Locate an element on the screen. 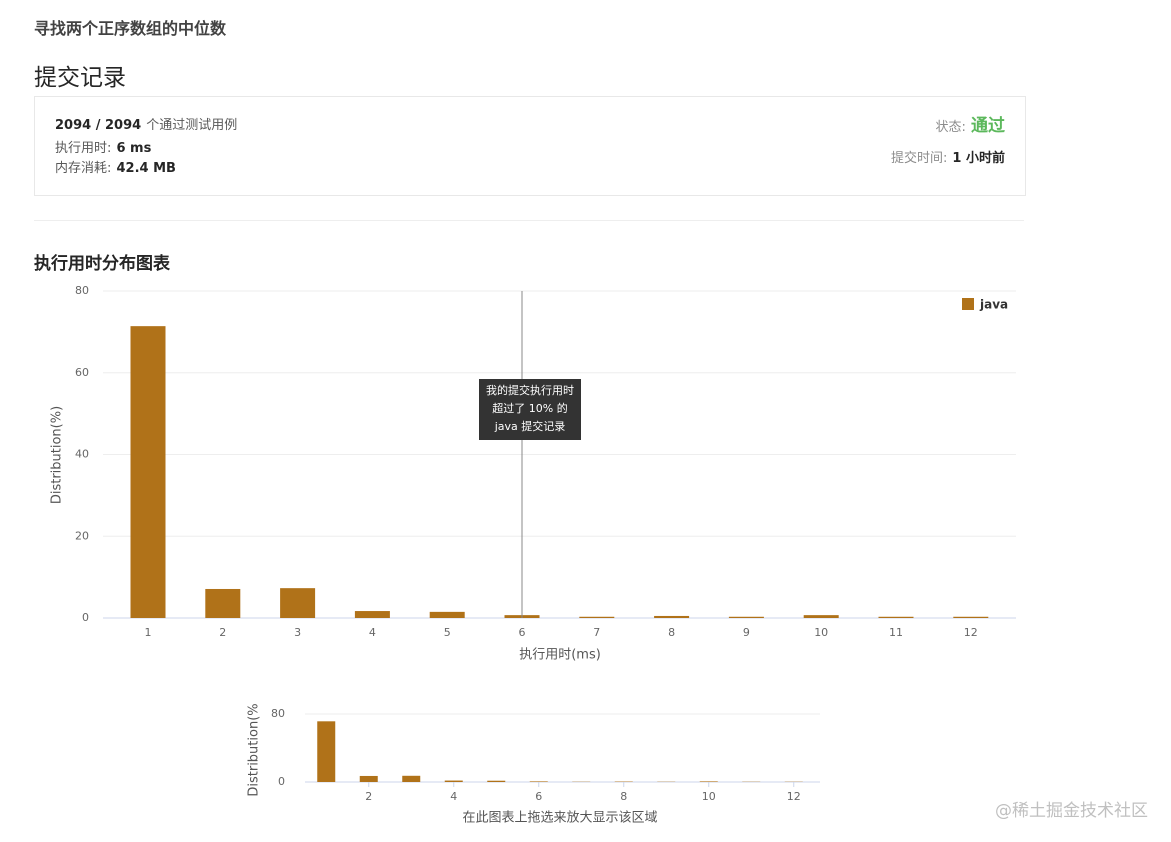 The width and height of the screenshot is (1171, 842). x-tick-label: 1 is located at coordinates (148, 632).